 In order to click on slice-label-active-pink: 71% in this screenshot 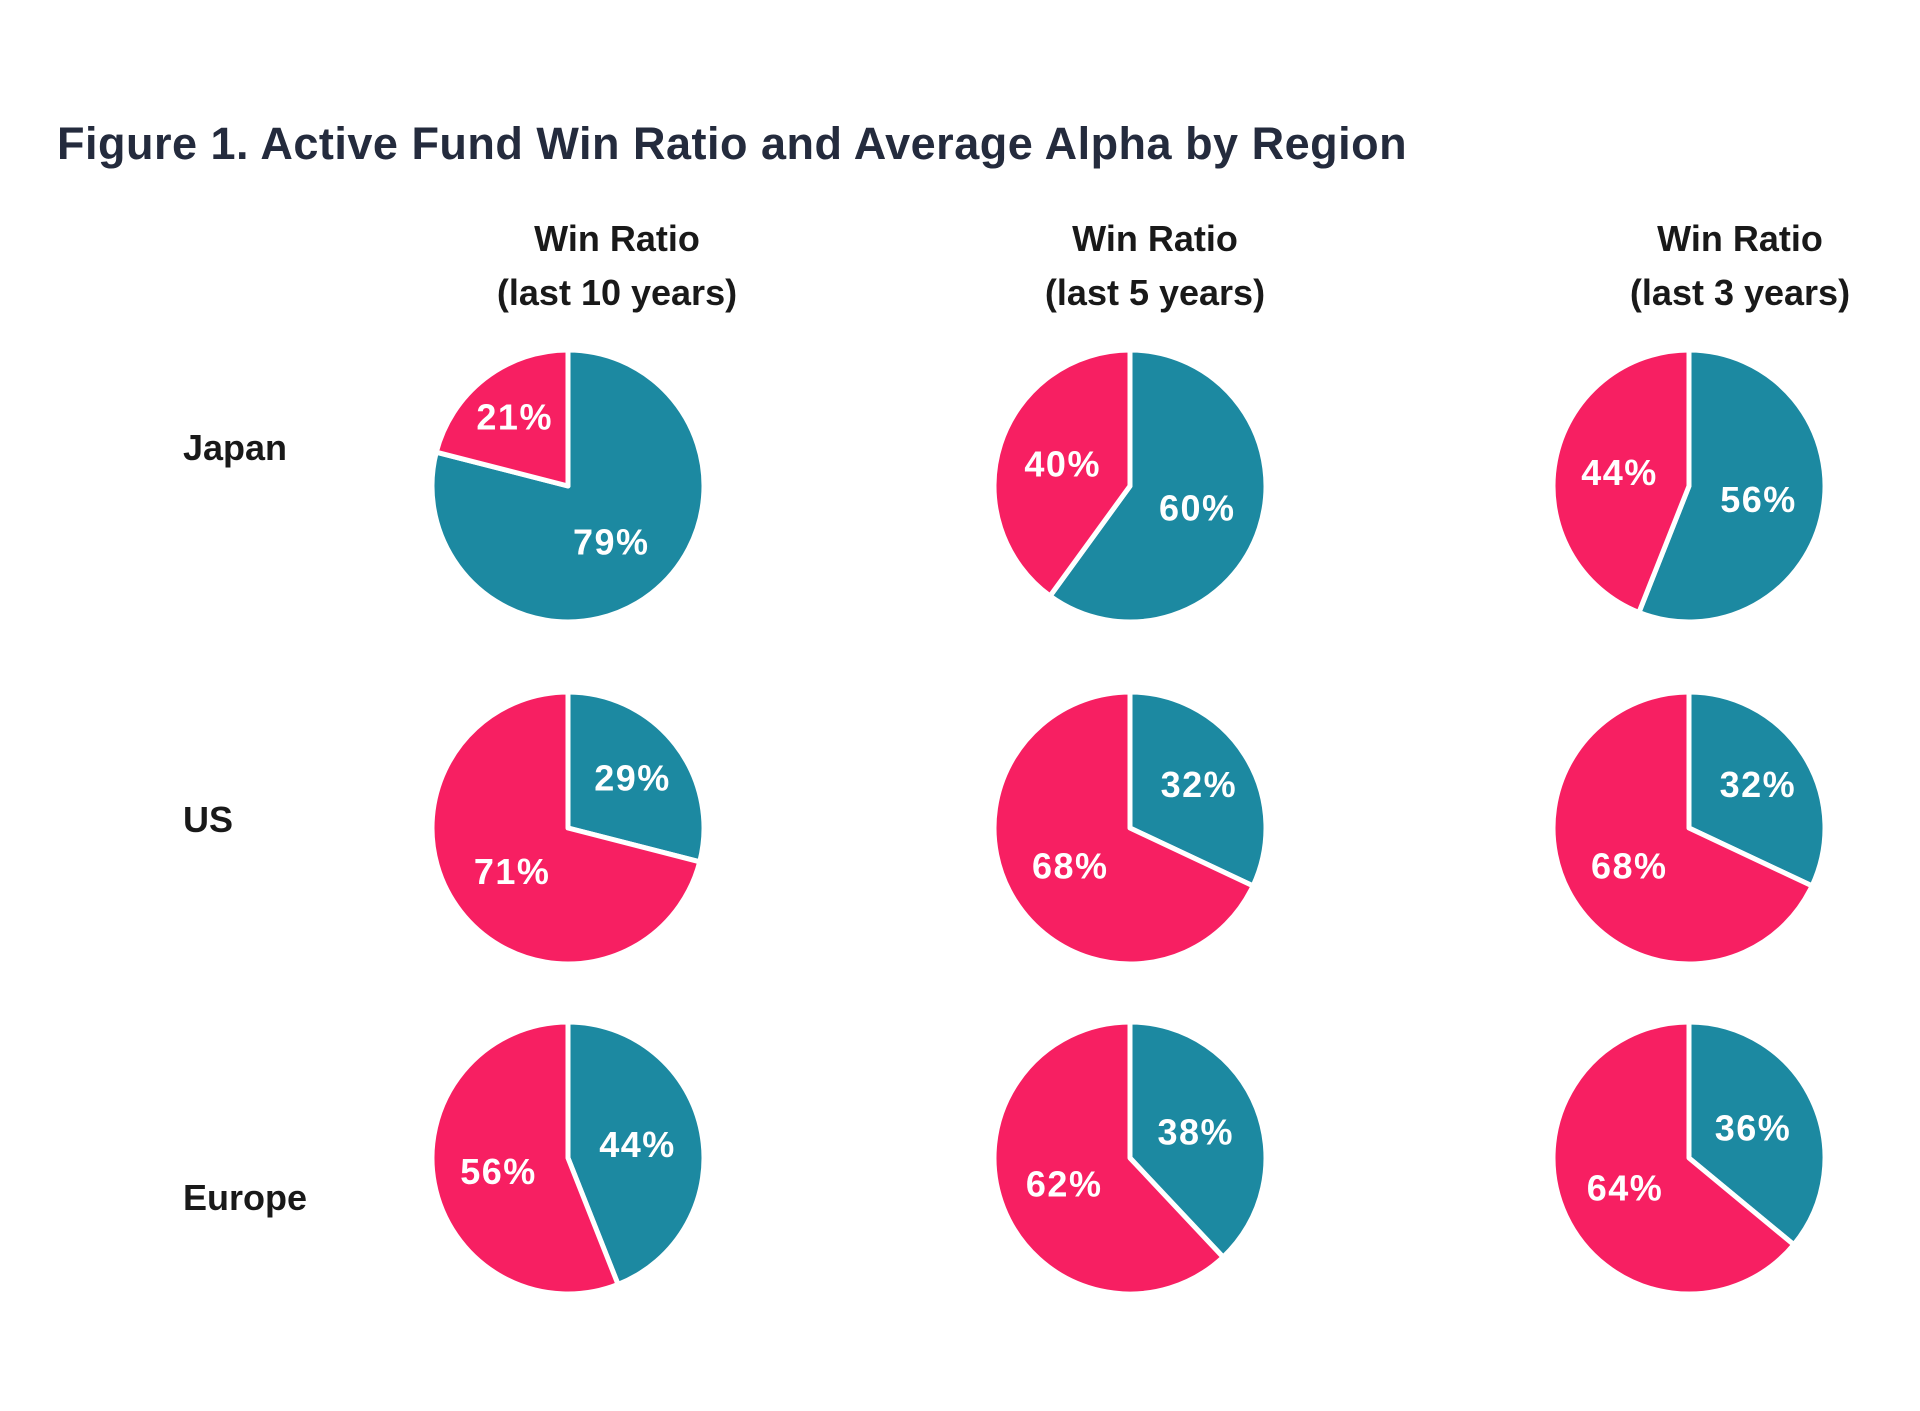, I will do `click(512, 871)`.